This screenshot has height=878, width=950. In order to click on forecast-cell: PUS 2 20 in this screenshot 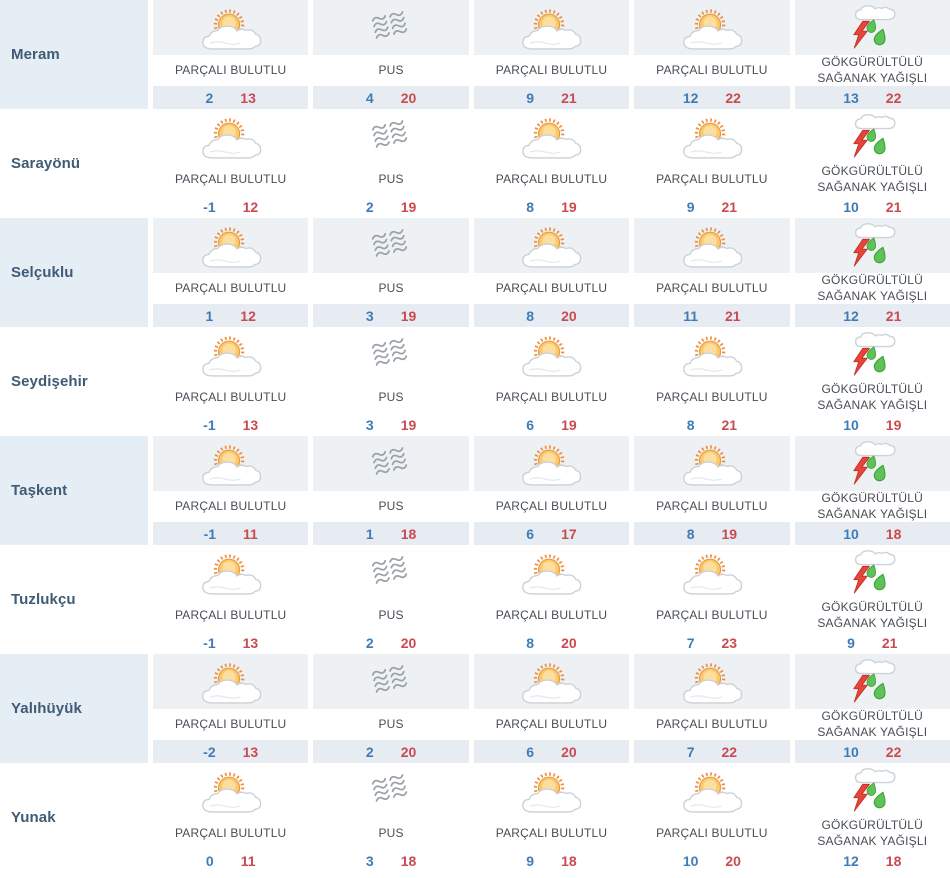, I will do `click(391, 599)`.